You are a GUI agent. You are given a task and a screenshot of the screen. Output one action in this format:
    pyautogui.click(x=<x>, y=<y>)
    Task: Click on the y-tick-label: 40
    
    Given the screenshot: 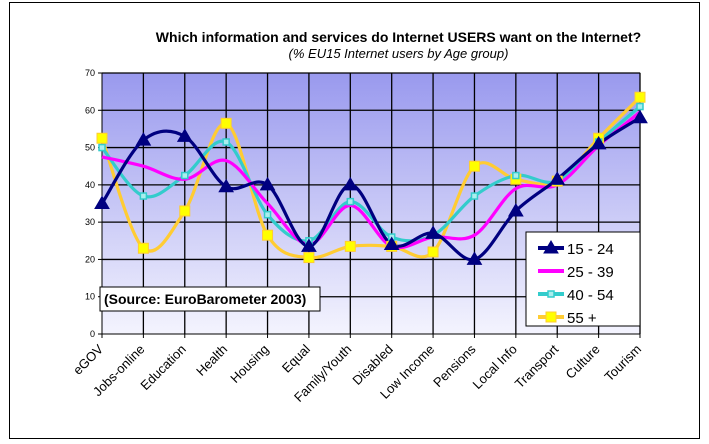 What is the action you would take?
    pyautogui.click(x=90, y=185)
    